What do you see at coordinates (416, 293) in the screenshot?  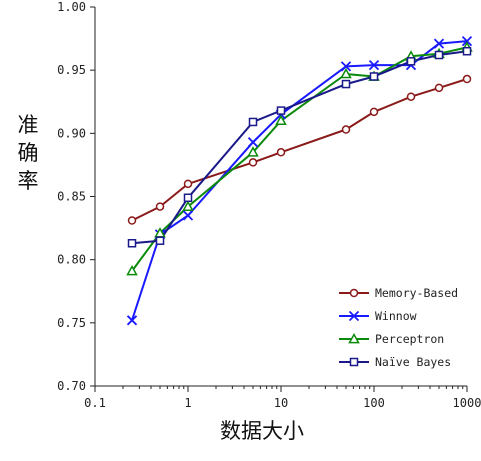 I see `legend-label: Memory-Based` at bounding box center [416, 293].